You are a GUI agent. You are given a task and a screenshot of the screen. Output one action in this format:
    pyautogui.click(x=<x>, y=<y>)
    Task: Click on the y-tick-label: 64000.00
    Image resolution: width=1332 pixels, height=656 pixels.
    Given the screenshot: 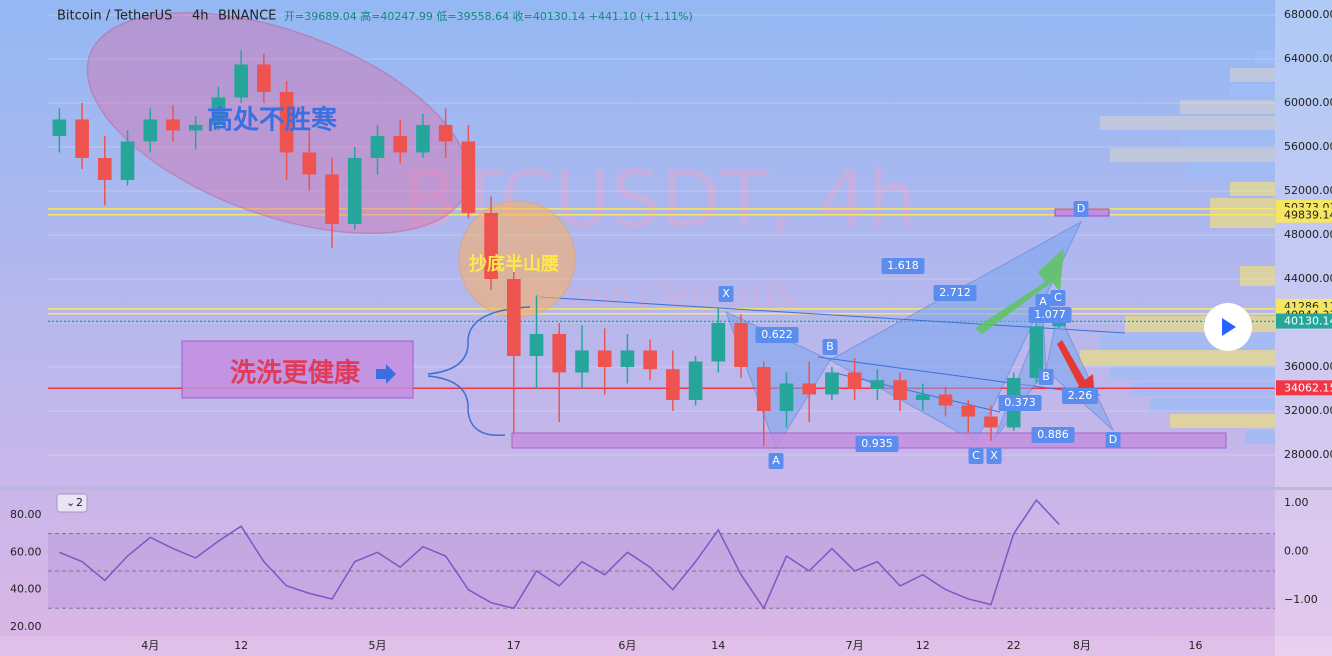 What is the action you would take?
    pyautogui.click(x=1308, y=58)
    